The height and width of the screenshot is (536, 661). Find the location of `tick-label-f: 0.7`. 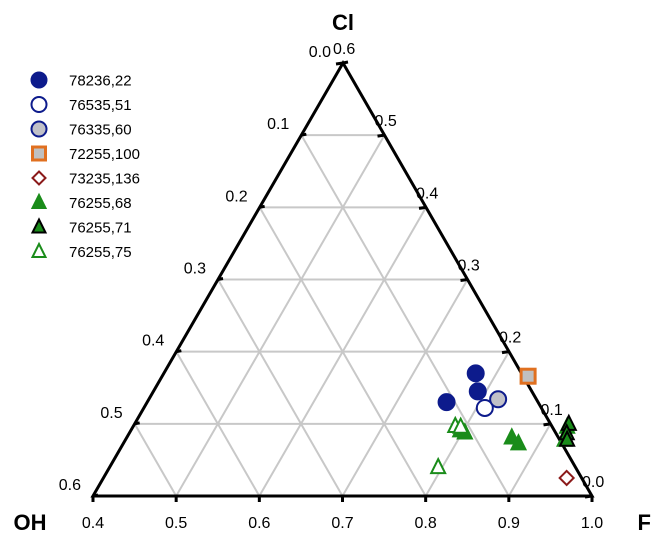

tick-label-f: 0.7 is located at coordinates (342, 523).